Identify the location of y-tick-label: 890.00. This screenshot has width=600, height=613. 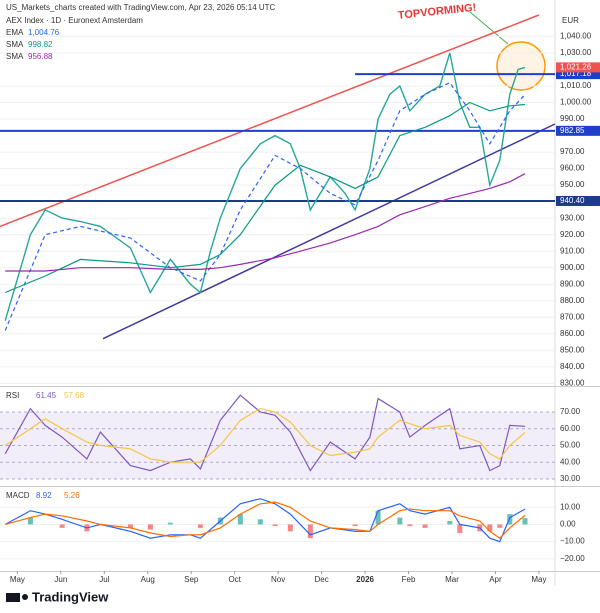
(572, 283).